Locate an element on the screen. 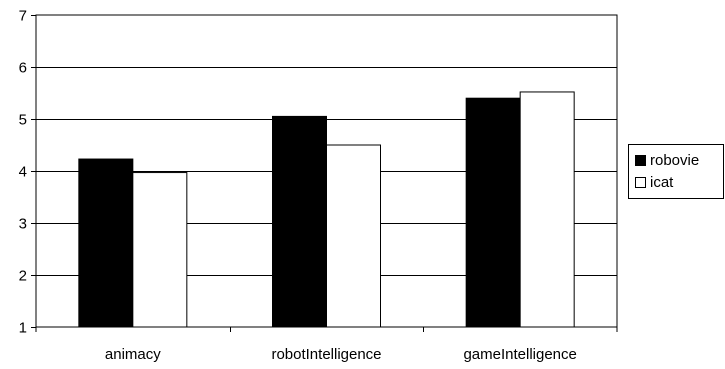 This screenshot has height=369, width=725. x-tick-label: gameIntelligence is located at coordinates (519, 354).